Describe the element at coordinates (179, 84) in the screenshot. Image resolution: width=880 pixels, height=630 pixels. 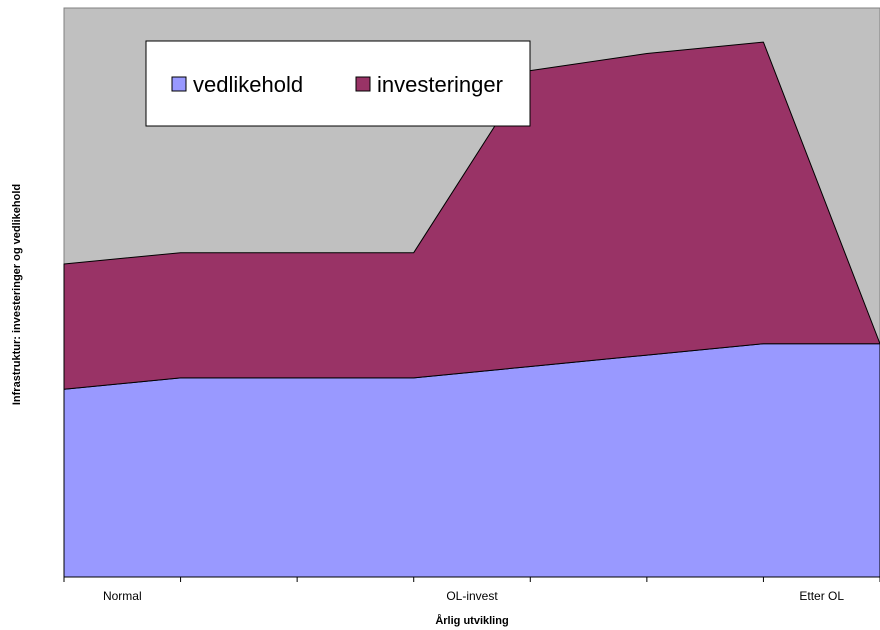
I see `legend-swatch-vedlikehold` at that location.